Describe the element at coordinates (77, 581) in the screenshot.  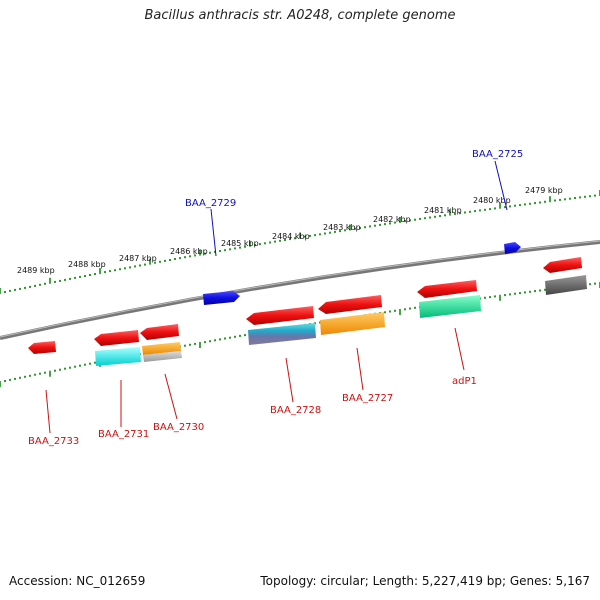
I see `accession-label: Accession: NC_012659` at that location.